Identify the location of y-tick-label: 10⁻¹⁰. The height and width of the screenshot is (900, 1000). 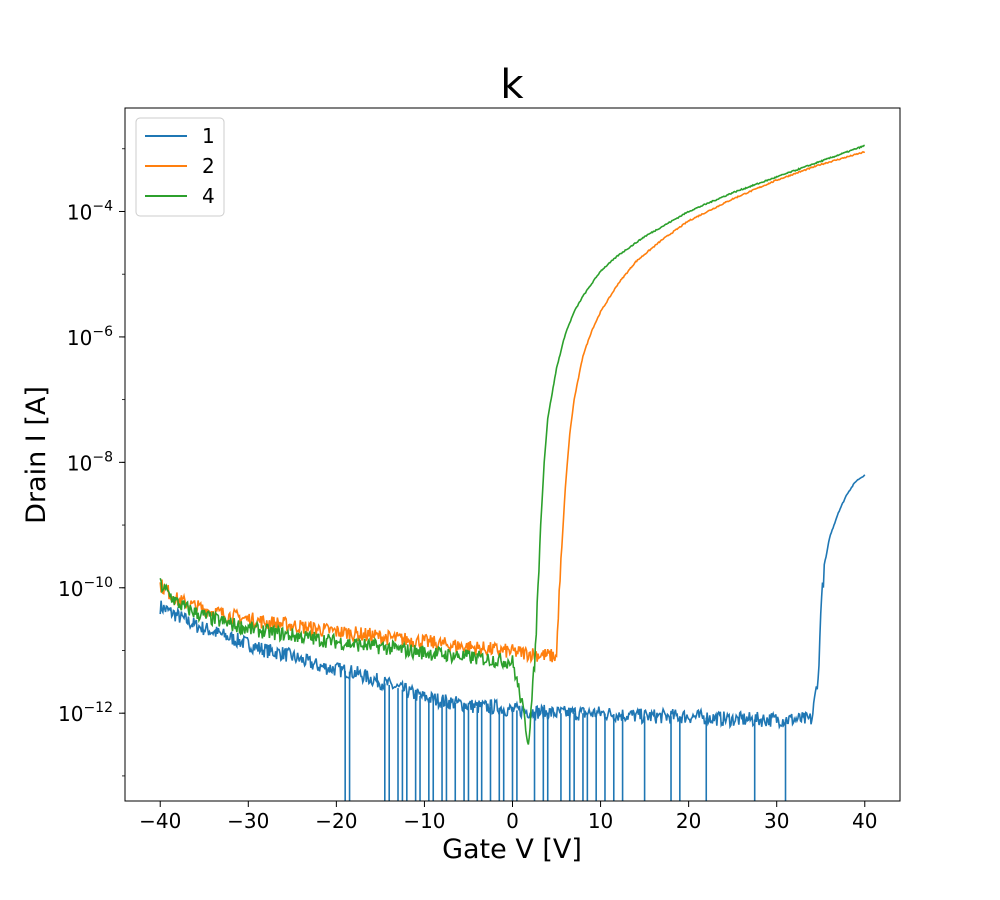
(85, 588).